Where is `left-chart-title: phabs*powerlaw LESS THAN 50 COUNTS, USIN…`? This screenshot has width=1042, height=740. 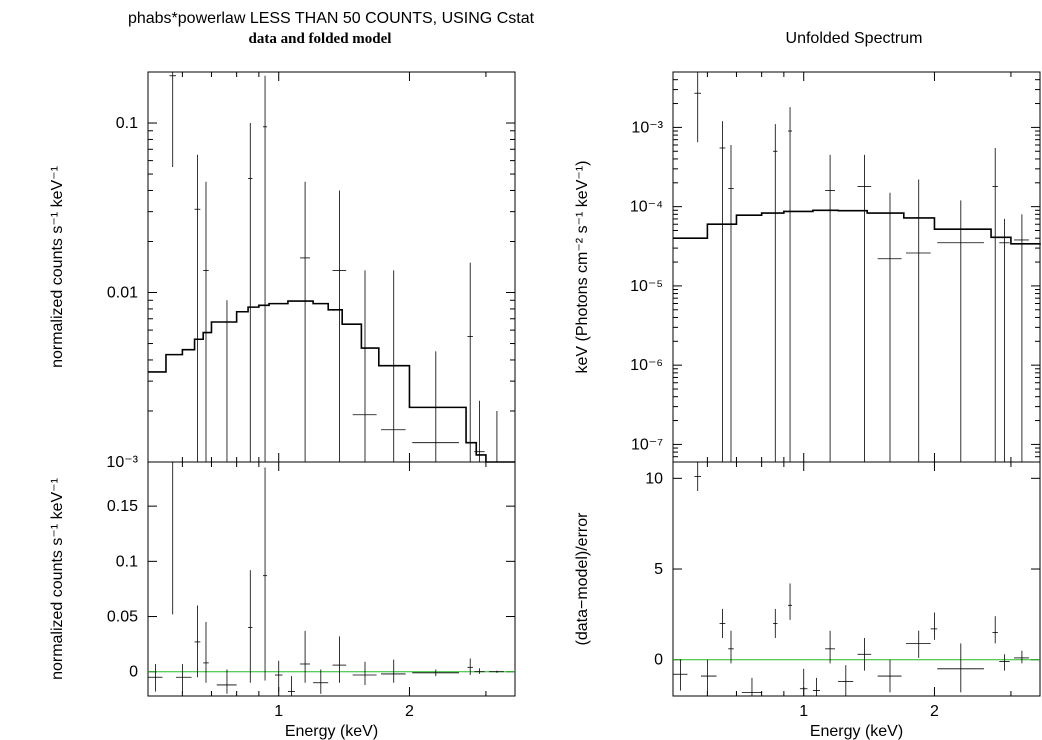
left-chart-title: phabs*powerlaw LESS THAN 50 COUNTS, USIN… is located at coordinates (331, 18).